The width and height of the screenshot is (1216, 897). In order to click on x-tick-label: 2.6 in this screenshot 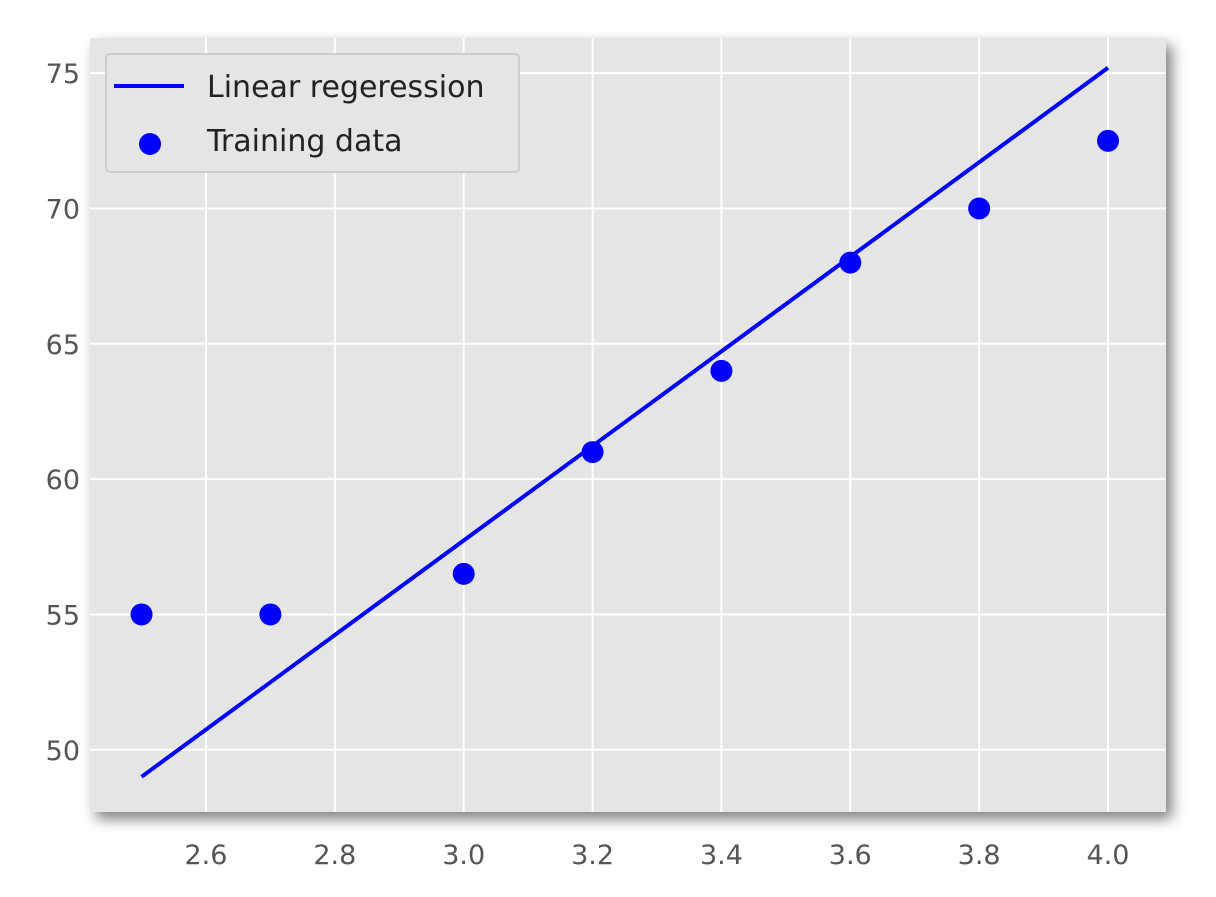, I will do `click(205, 855)`.